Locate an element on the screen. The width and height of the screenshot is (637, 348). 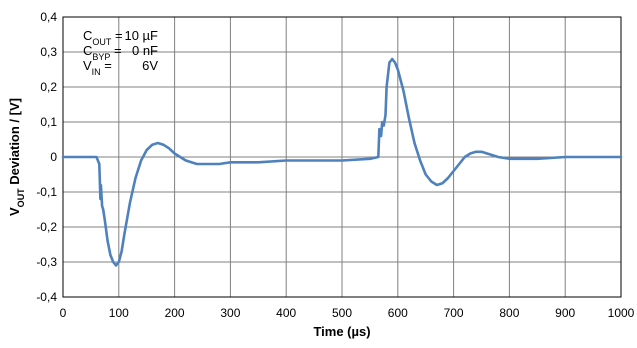
y-tick-label: -0,4 is located at coordinates (46, 297).